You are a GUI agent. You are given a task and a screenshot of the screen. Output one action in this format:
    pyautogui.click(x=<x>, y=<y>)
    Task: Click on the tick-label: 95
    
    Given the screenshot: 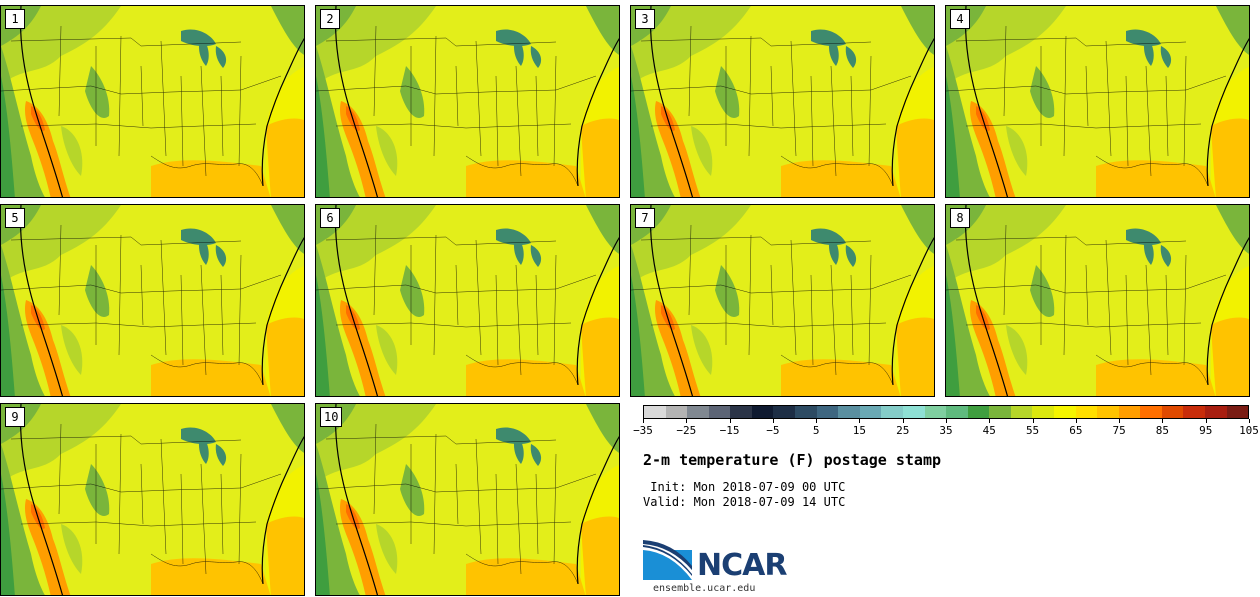 What is the action you would take?
    pyautogui.click(x=1206, y=430)
    